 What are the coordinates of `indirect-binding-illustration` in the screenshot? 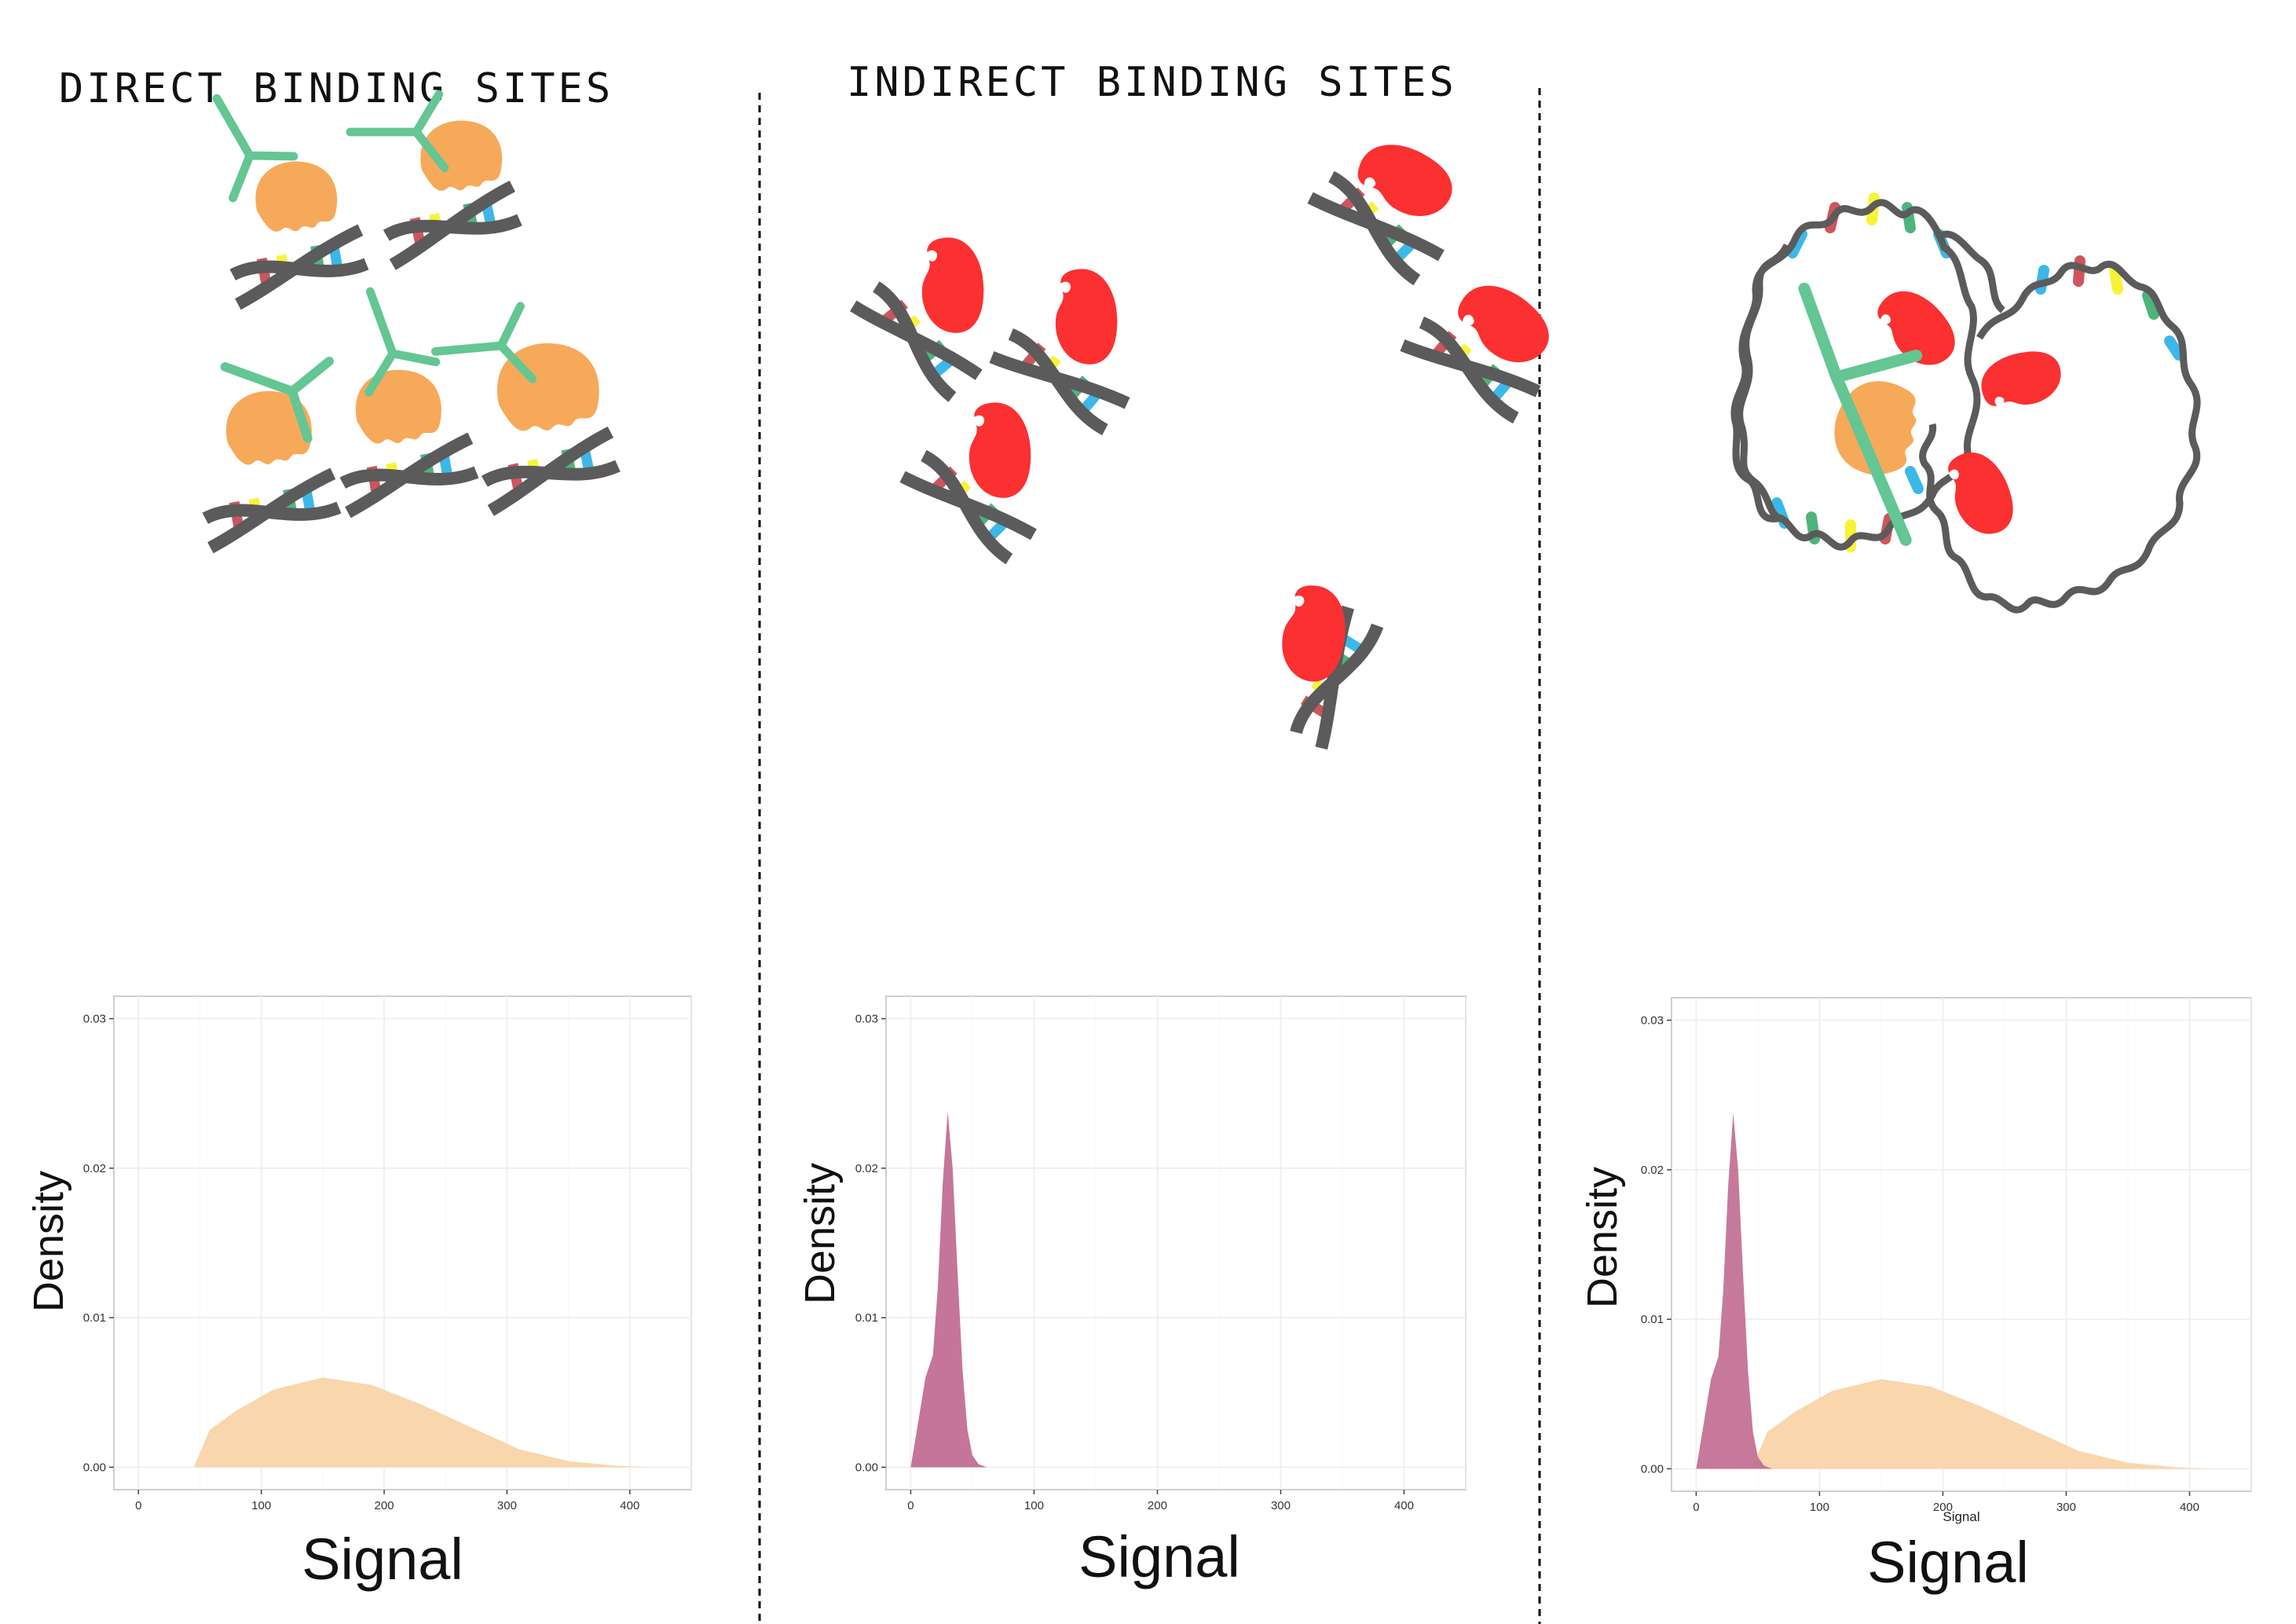 It's located at (1207, 439).